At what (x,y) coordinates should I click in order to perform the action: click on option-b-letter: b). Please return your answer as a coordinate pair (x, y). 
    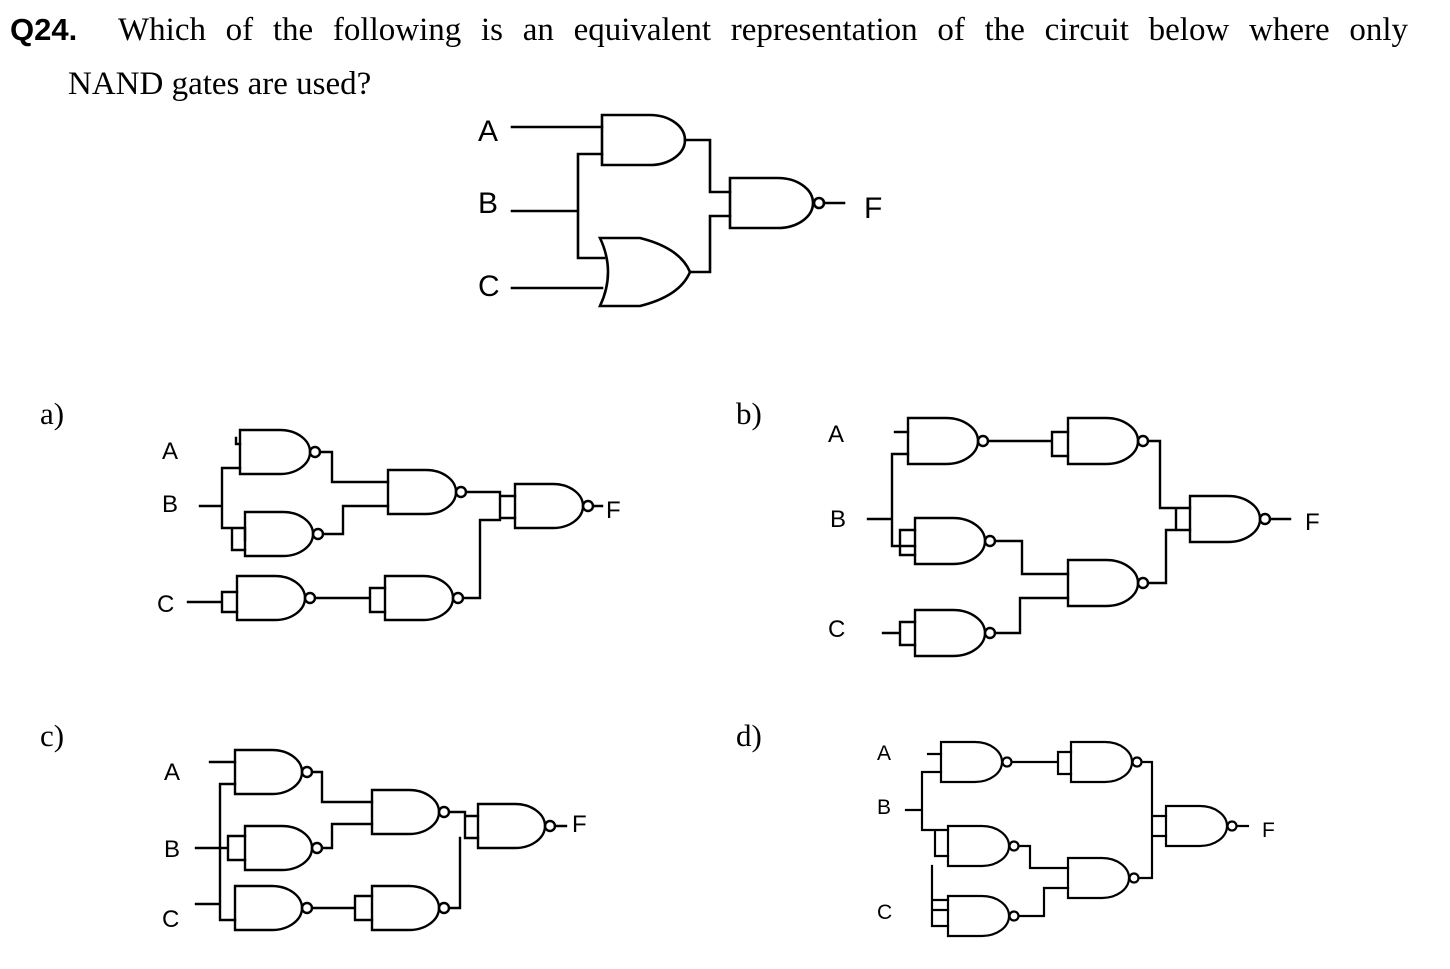
    Looking at the image, I should click on (749, 413).